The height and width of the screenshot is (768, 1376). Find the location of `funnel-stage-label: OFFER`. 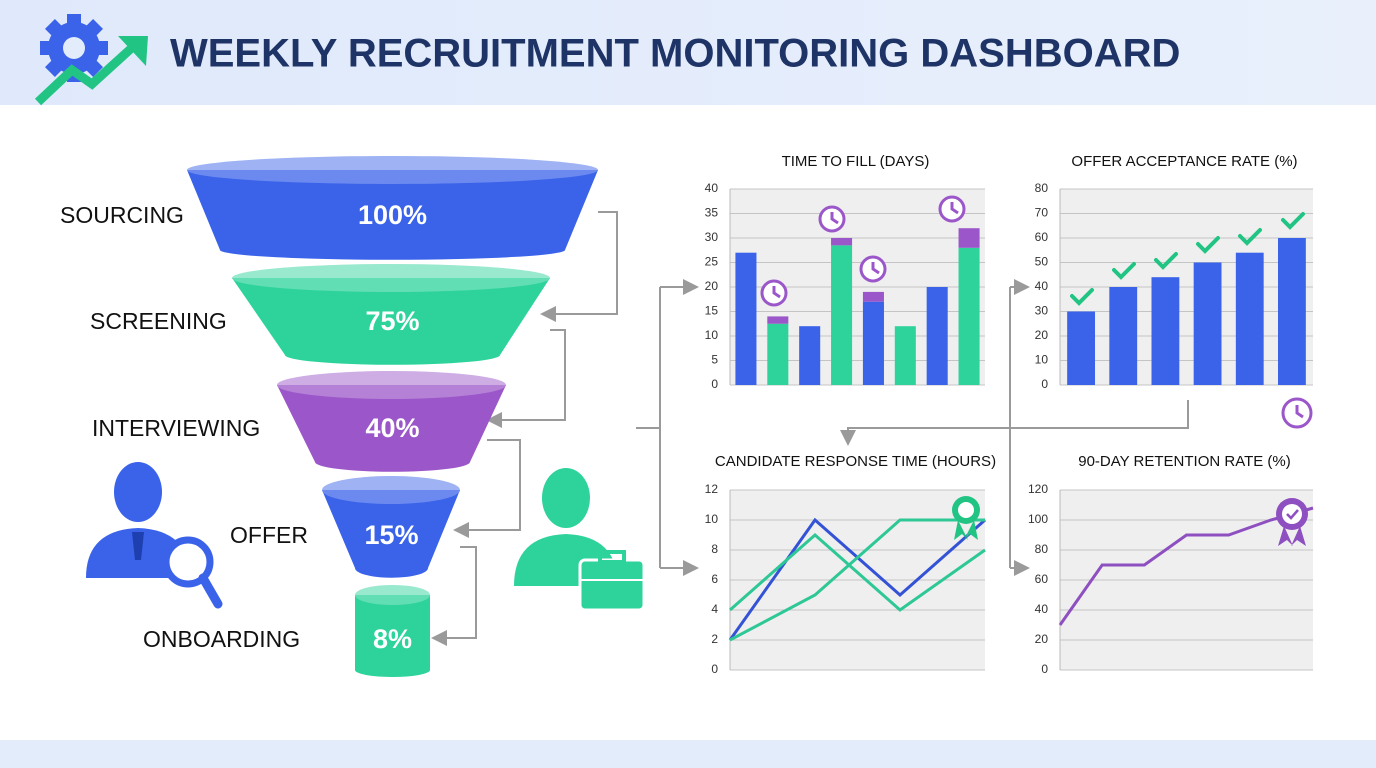

funnel-stage-label: OFFER is located at coordinates (269, 535).